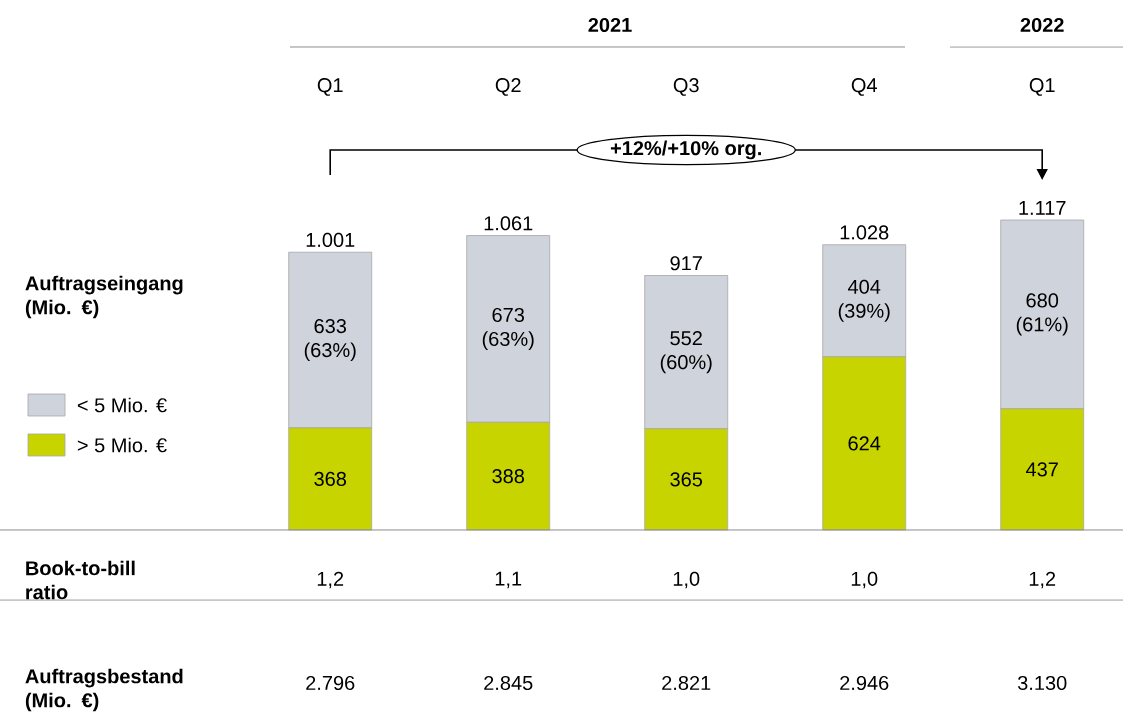 The height and width of the screenshot is (727, 1123). What do you see at coordinates (104, 297) in the screenshot?
I see `y-axis-title: Auftragseingang (Mio. €)` at bounding box center [104, 297].